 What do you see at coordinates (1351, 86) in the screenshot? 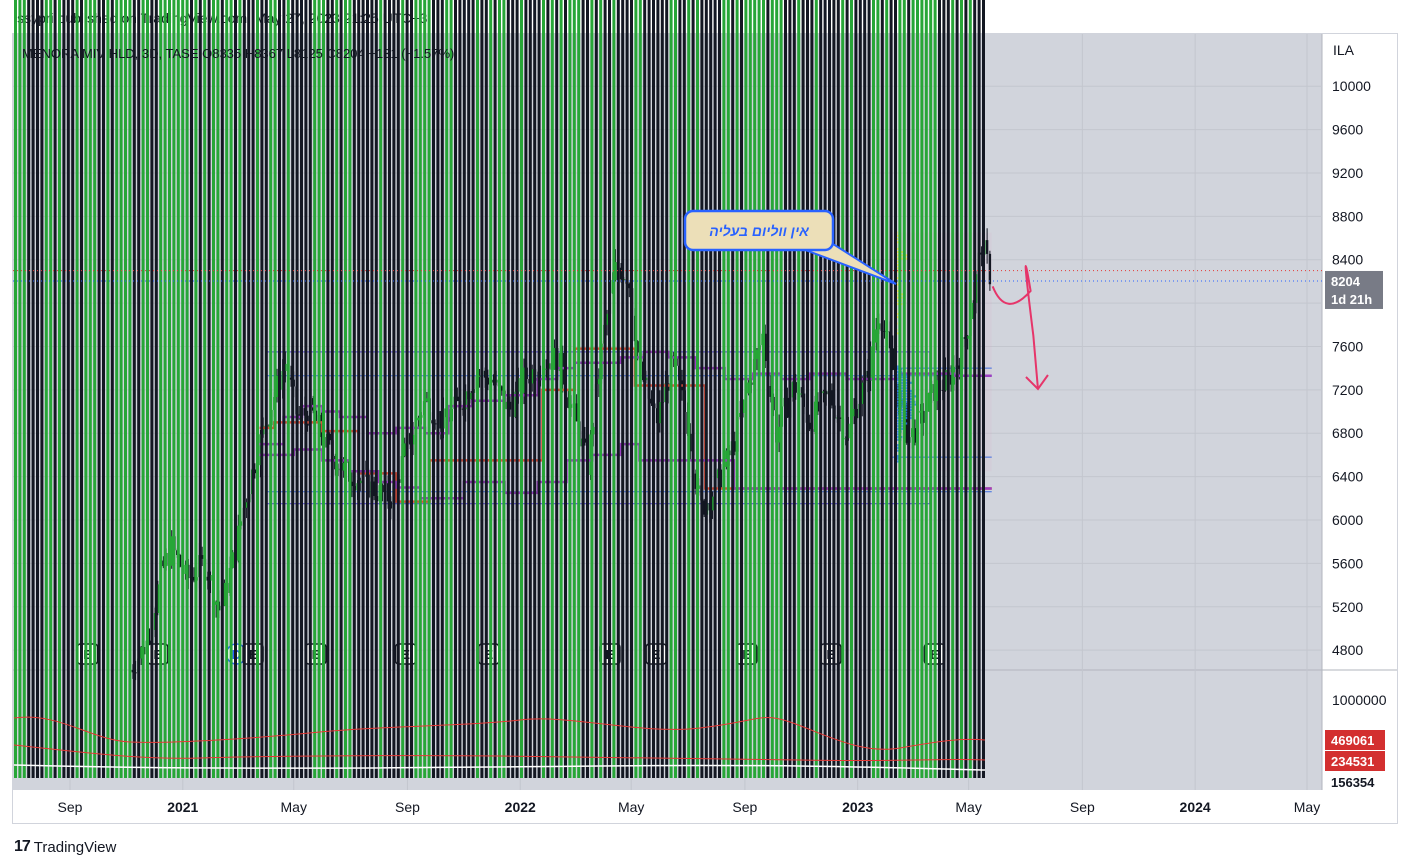
I see `y-tick-label: 10000` at bounding box center [1351, 86].